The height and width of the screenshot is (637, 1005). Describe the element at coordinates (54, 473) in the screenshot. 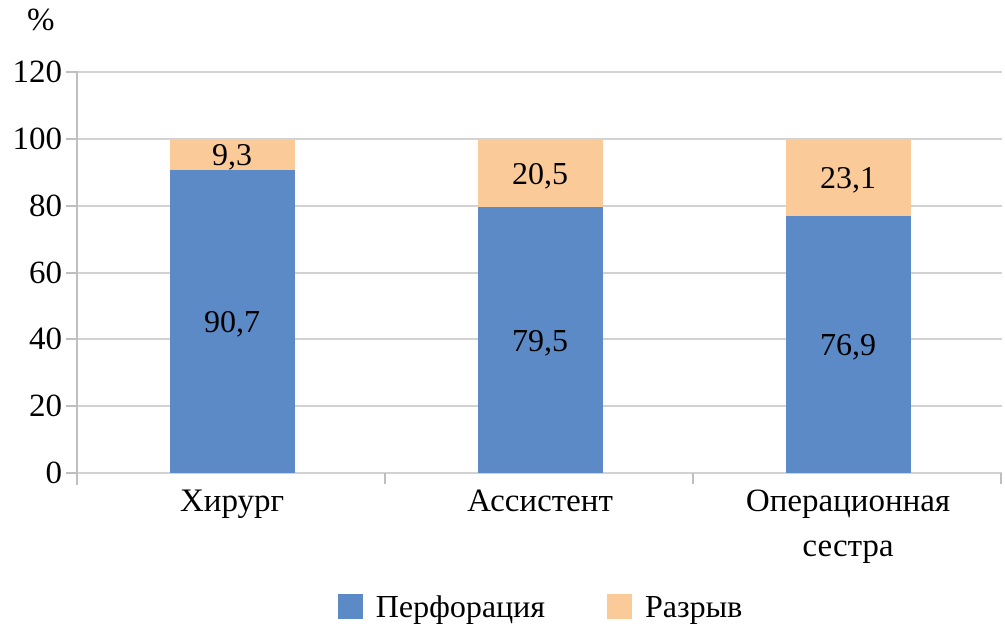

I see `y-tick-label-0: 0` at that location.